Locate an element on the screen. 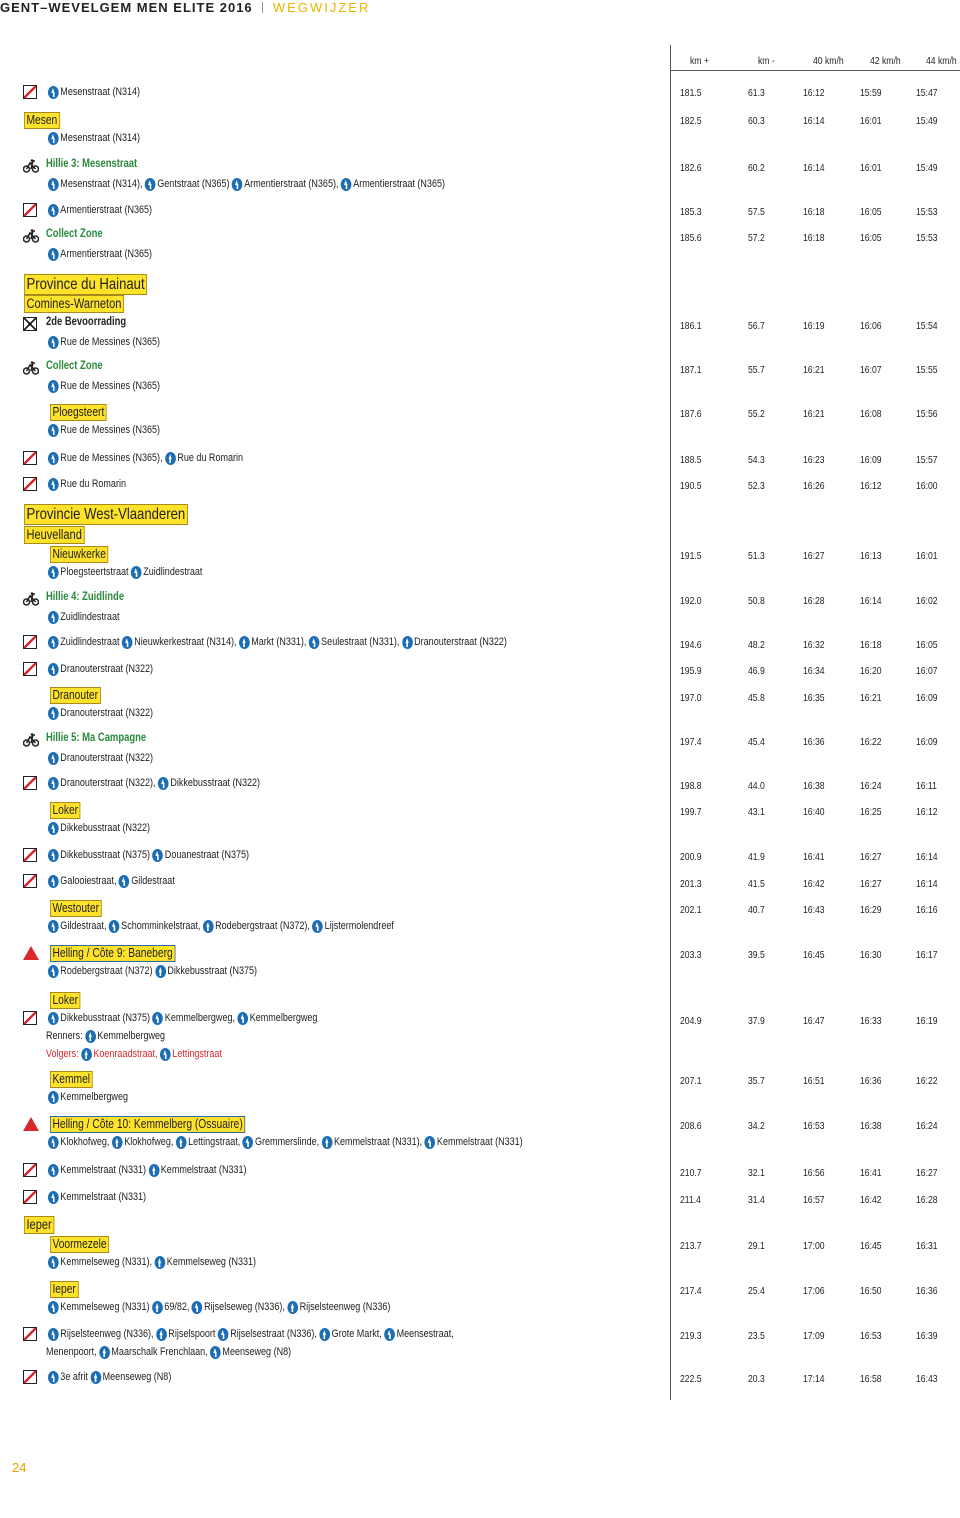 The height and width of the screenshot is (1518, 960). time-cell: 25.4 is located at coordinates (756, 1291).